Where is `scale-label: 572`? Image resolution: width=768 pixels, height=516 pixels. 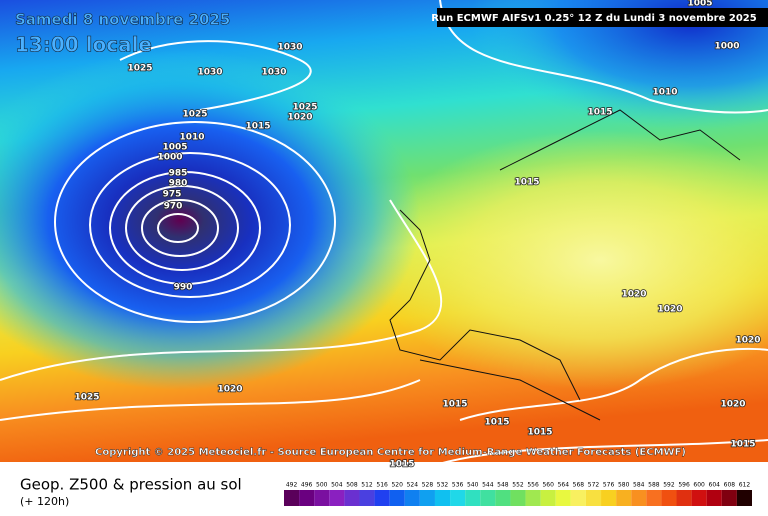
scale-label: 572 is located at coordinates (594, 485).